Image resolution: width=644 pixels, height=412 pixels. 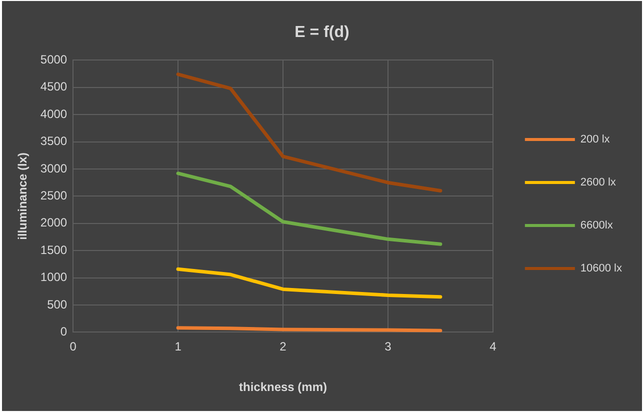 I want to click on x-axis-title: thickness (mm), so click(x=283, y=387).